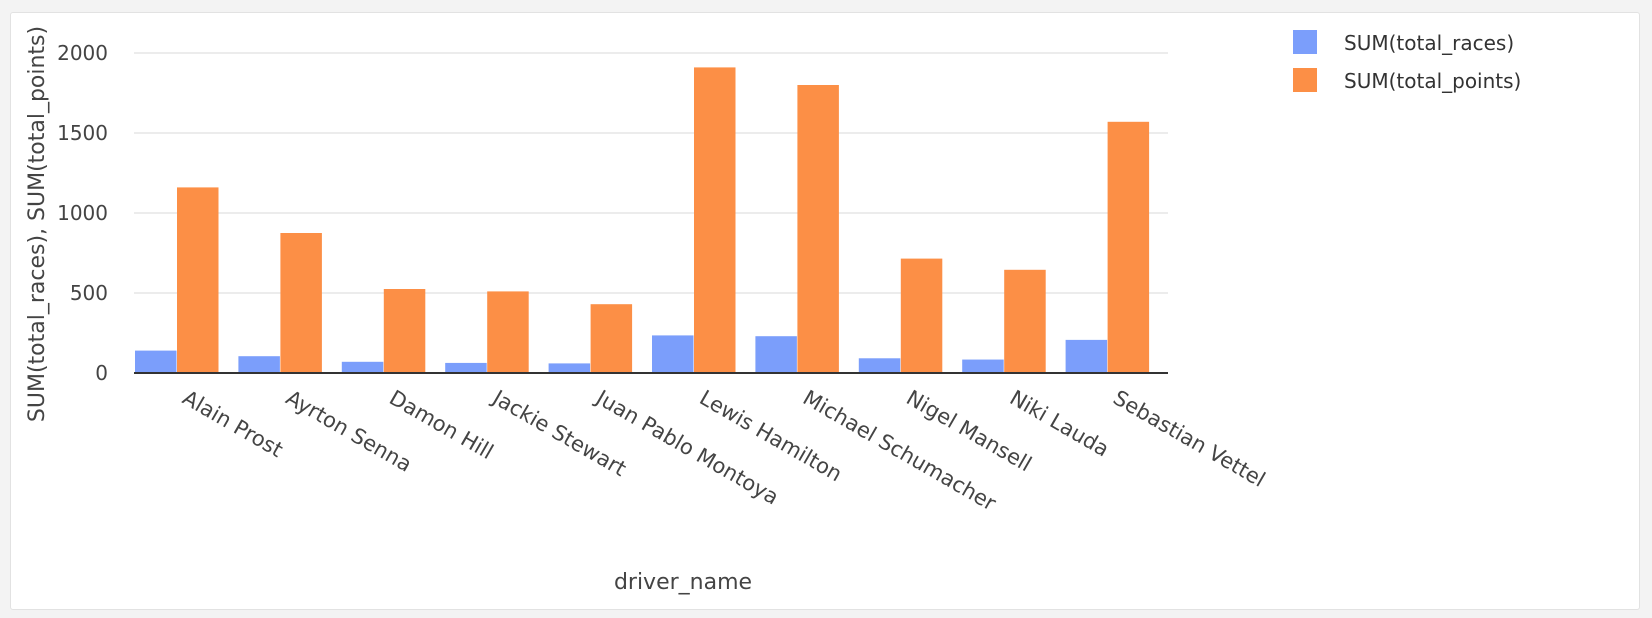 Image resolution: width=1652 pixels, height=618 pixels. Describe the element at coordinates (82, 133) in the screenshot. I see `y-tick-label: 1500` at that location.